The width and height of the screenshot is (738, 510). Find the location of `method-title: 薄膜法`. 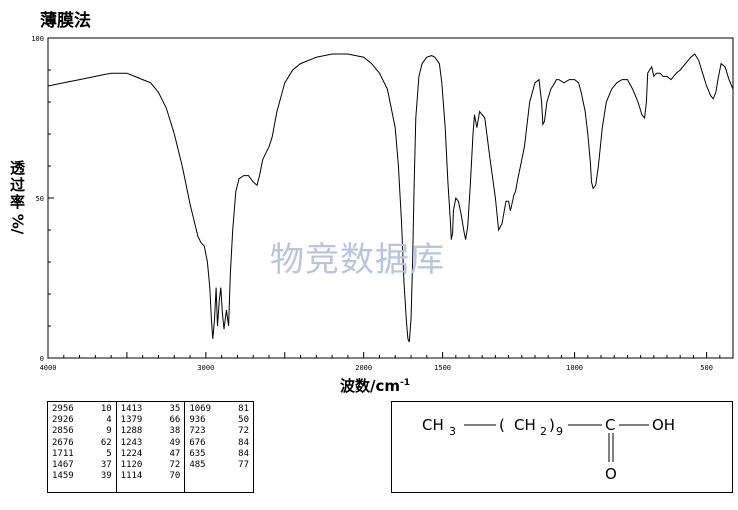

method-title: 薄膜法 is located at coordinates (65, 21).